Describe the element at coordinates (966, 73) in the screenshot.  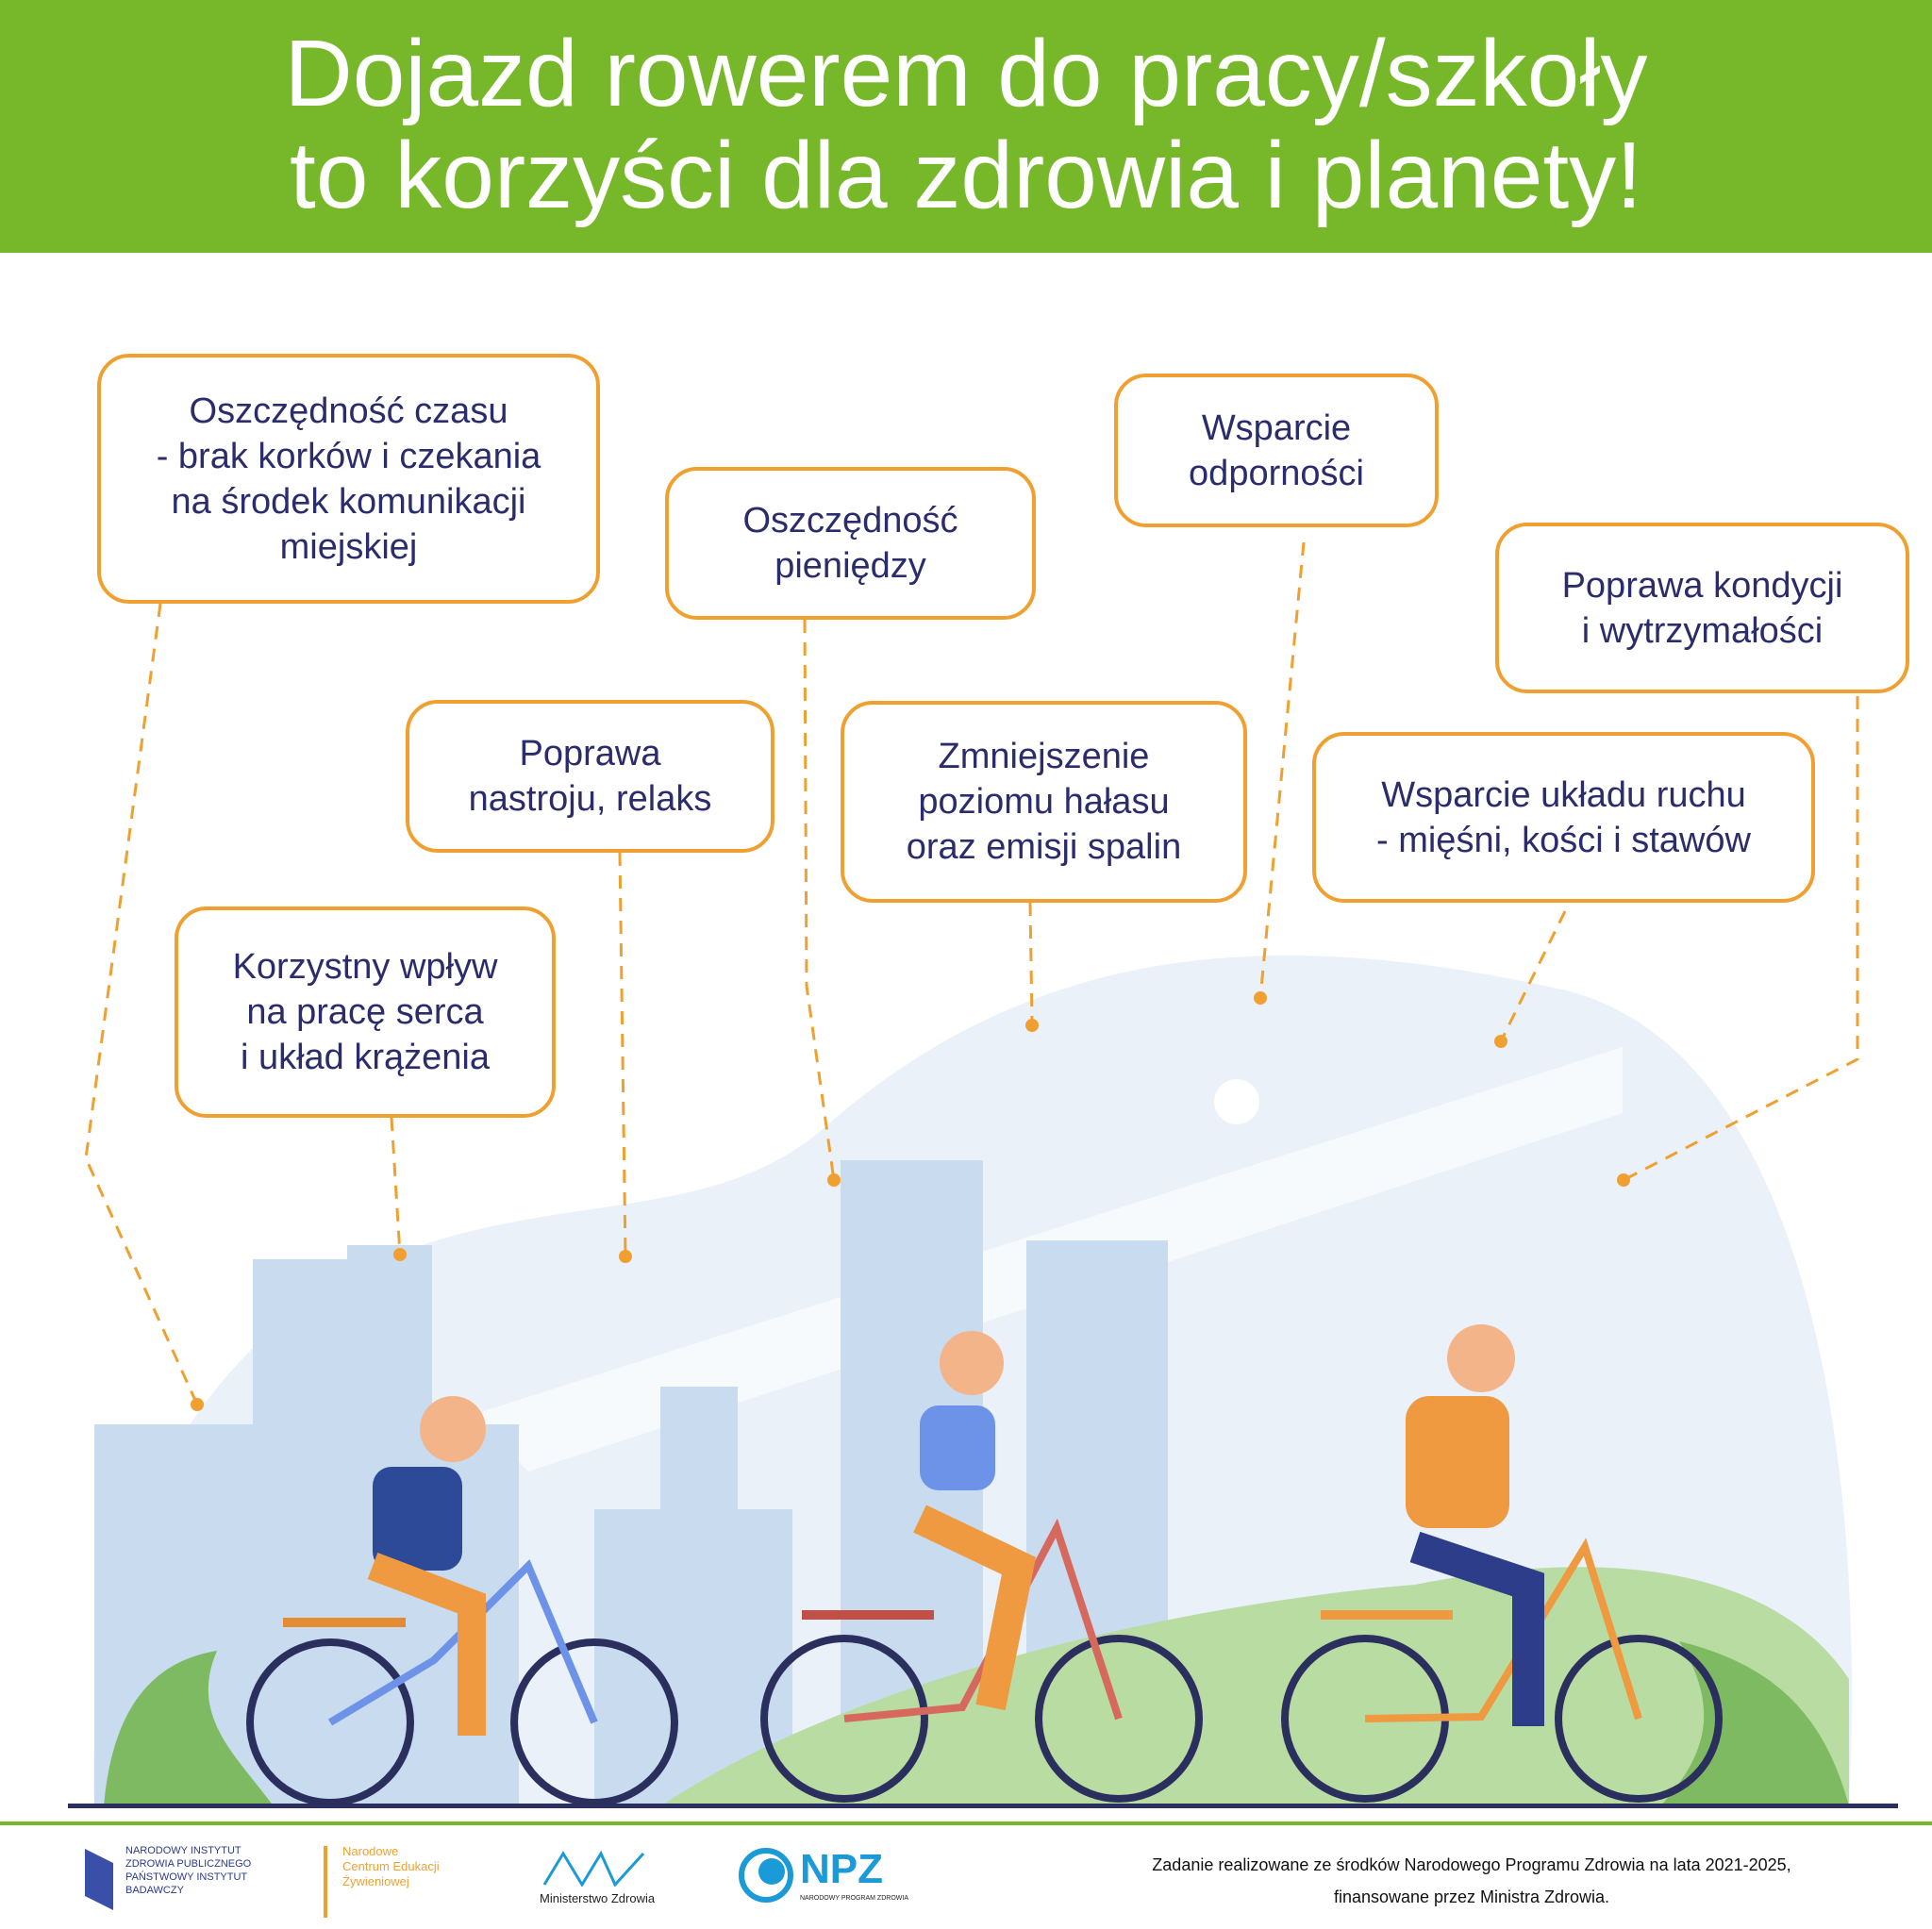
I see `title-line-1: Dojazd rowerem do pracy/szkoły` at that location.